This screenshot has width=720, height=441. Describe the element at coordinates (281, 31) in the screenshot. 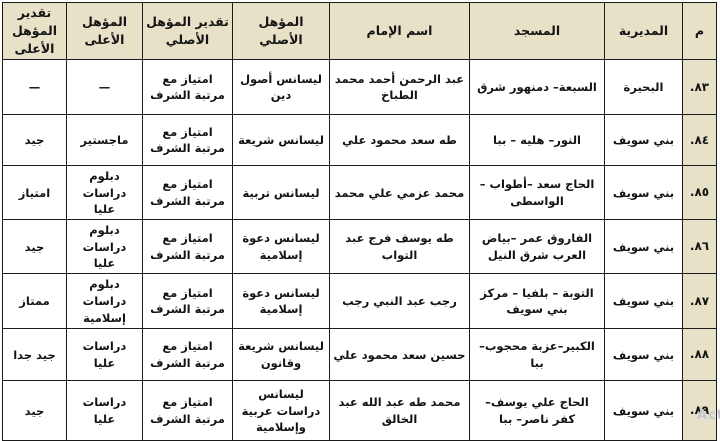

I see `header-cell-orig_qual: المؤهل الأصلي` at that location.